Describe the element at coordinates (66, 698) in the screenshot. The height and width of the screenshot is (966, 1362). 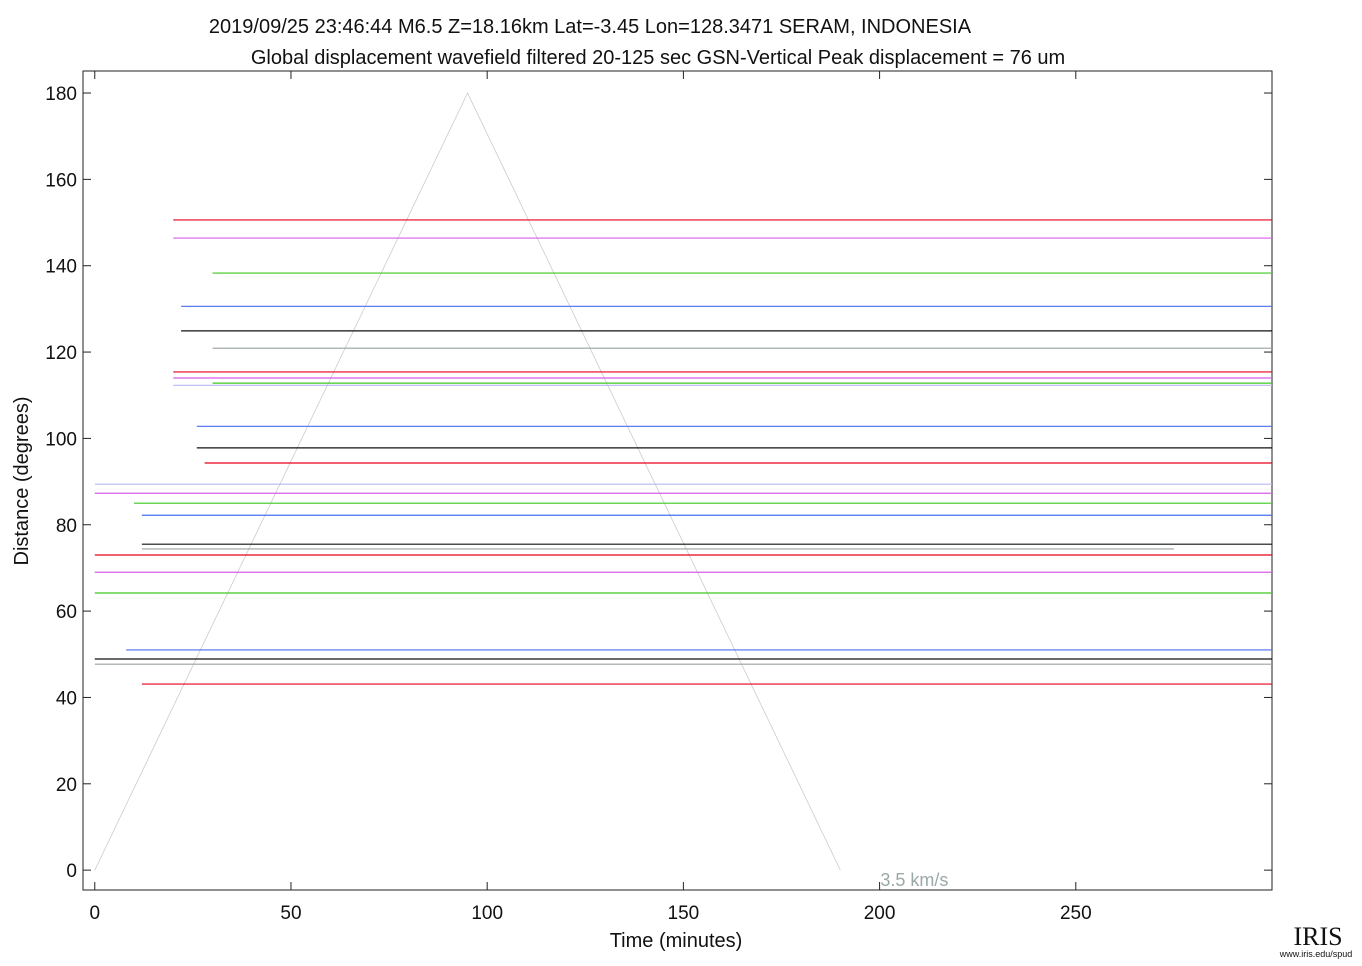
I see `y-tick-label: 40` at that location.